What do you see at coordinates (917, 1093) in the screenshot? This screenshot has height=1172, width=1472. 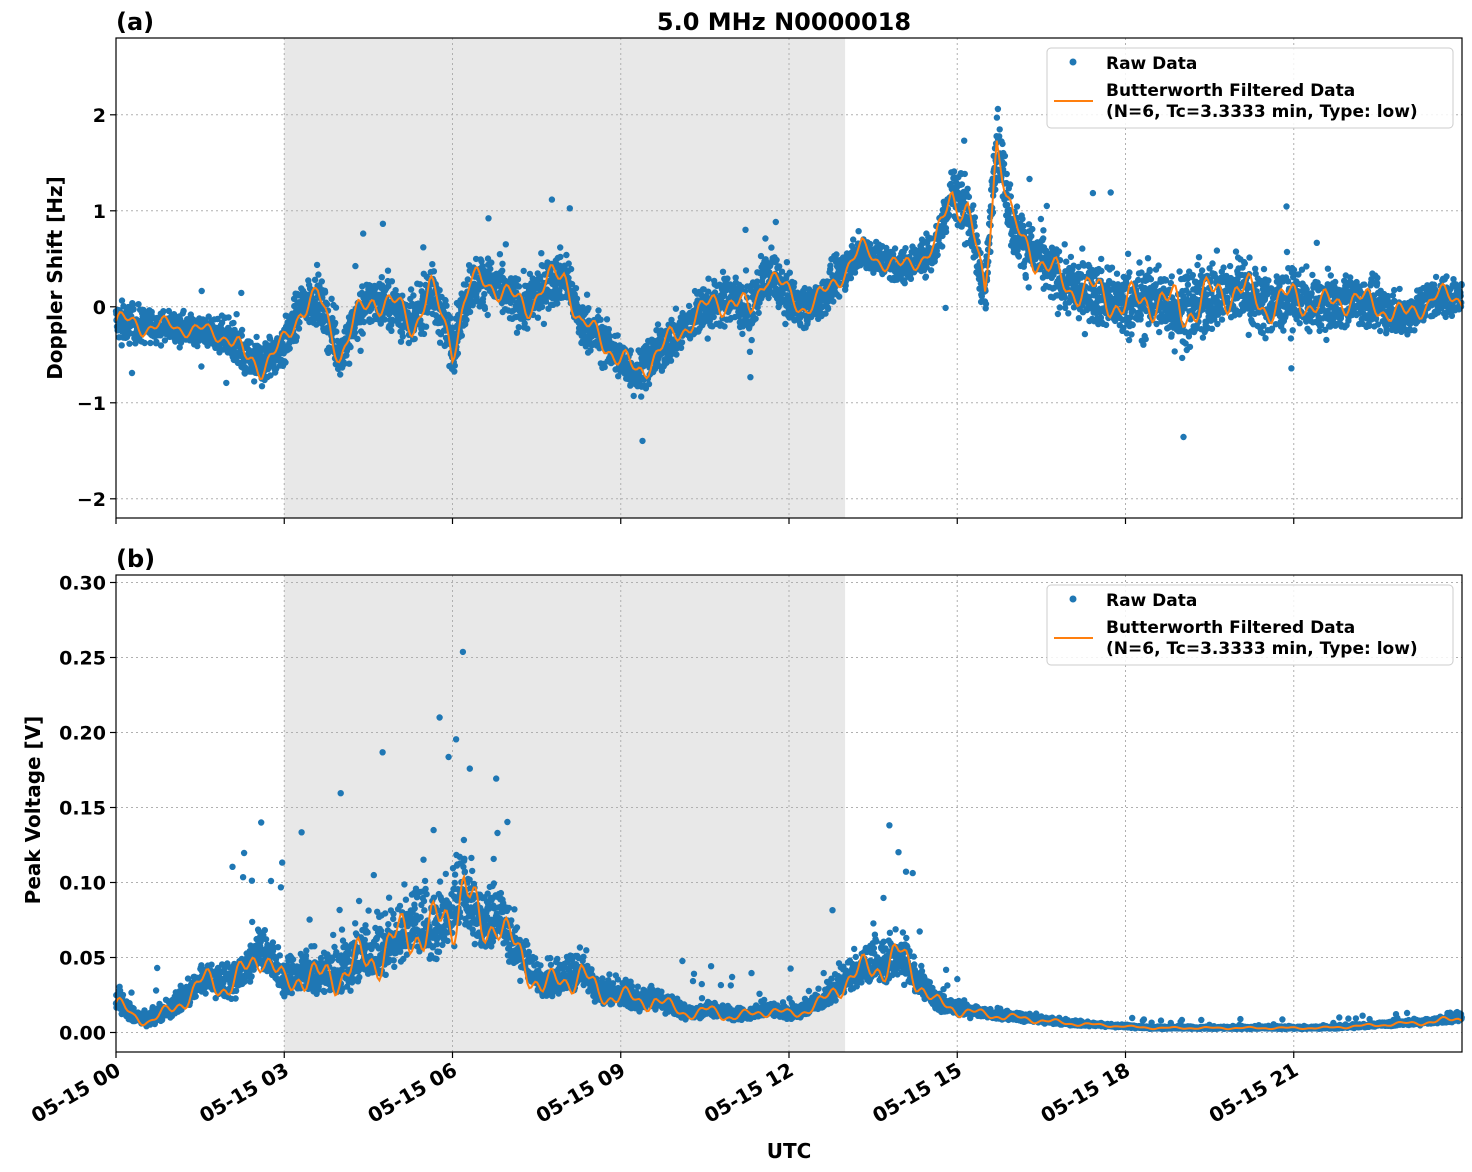 I see `x-tick-label: 05-15 15` at bounding box center [917, 1093].